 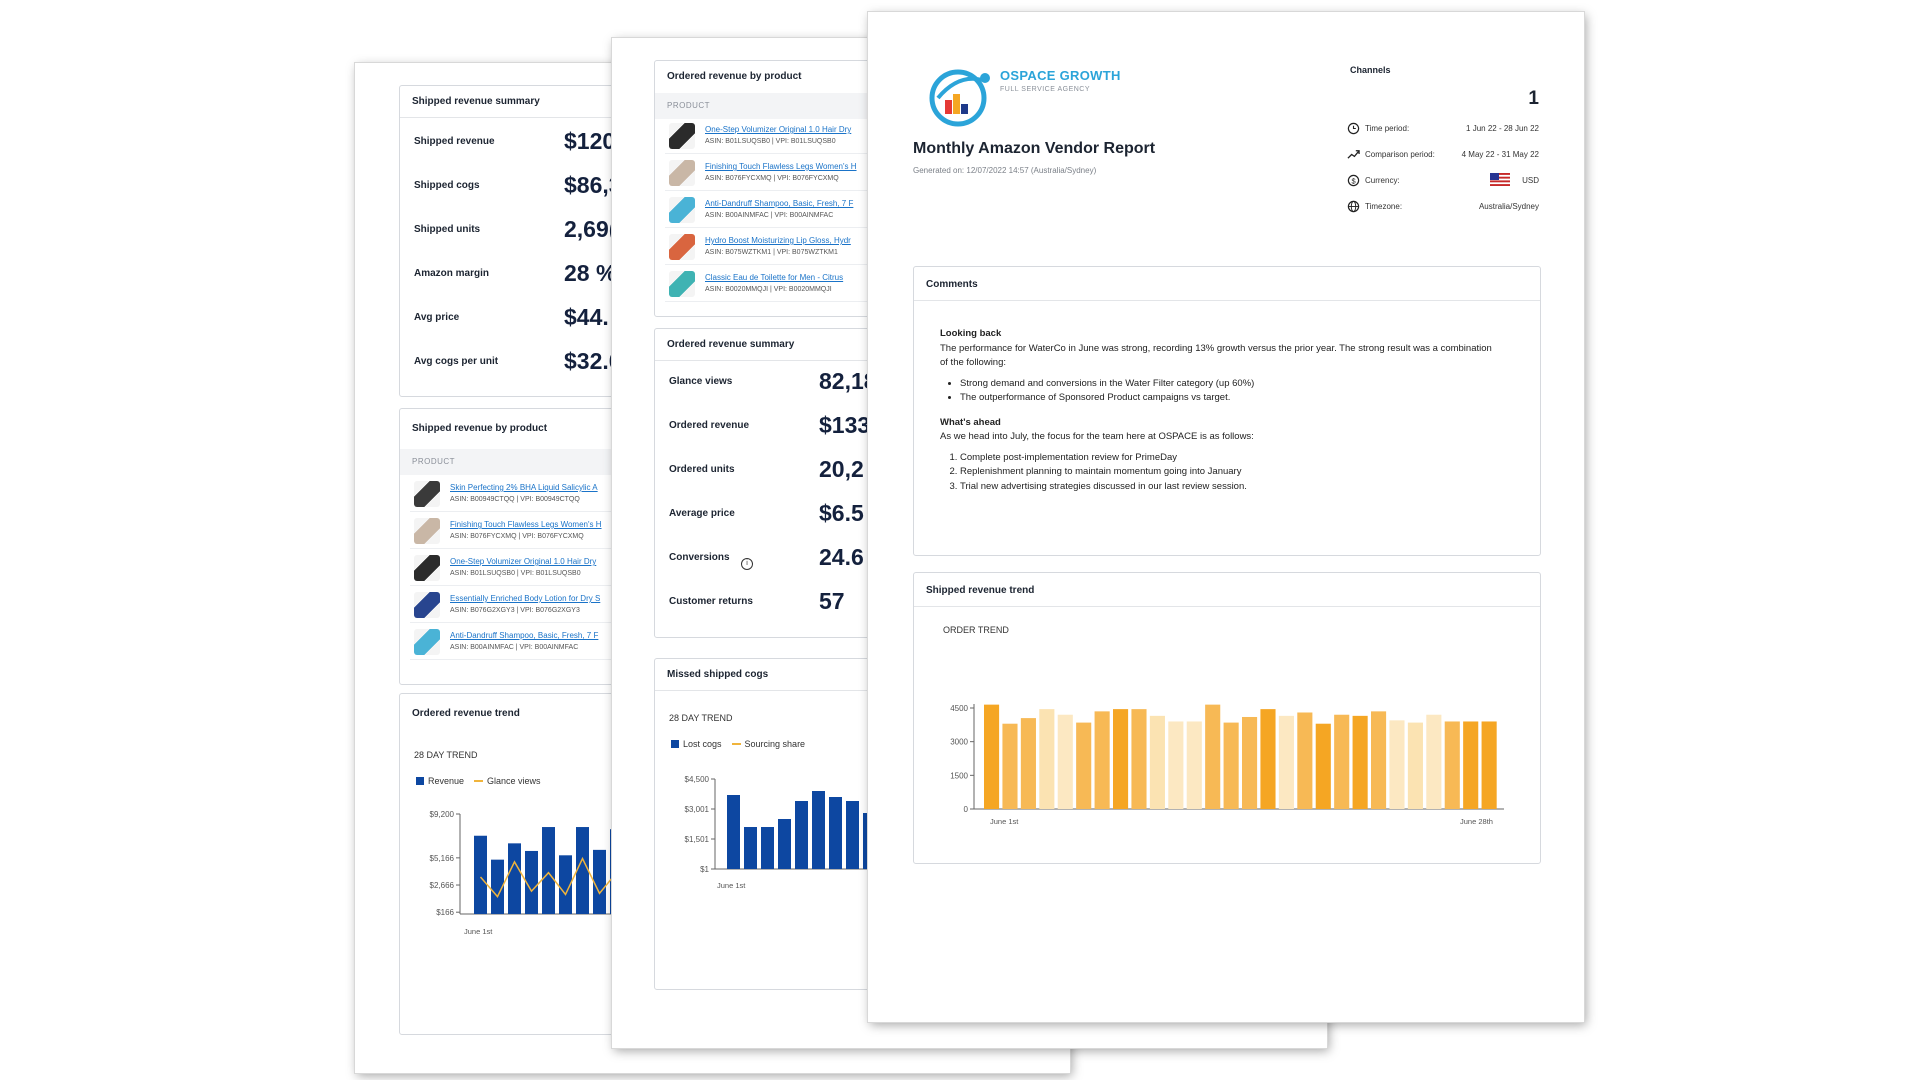 What do you see at coordinates (590, 140) in the screenshot?
I see `summary-value: $120` at bounding box center [590, 140].